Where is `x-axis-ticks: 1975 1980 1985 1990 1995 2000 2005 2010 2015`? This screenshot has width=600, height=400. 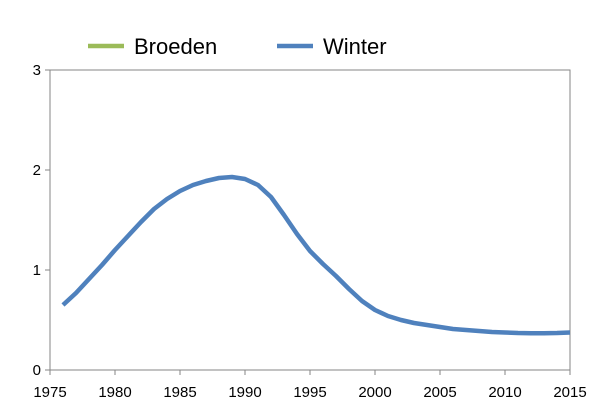 x-axis-ticks: 1975 1980 1985 1990 1995 2000 2005 2010 2015 is located at coordinates (310, 385).